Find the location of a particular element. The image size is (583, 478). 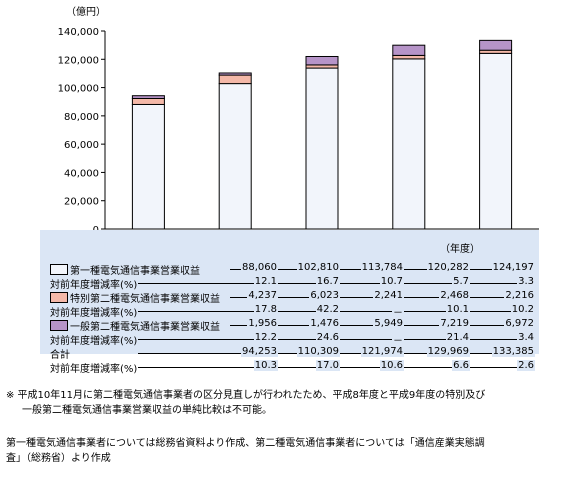

table-cell: 2,468 is located at coordinates (454, 295).